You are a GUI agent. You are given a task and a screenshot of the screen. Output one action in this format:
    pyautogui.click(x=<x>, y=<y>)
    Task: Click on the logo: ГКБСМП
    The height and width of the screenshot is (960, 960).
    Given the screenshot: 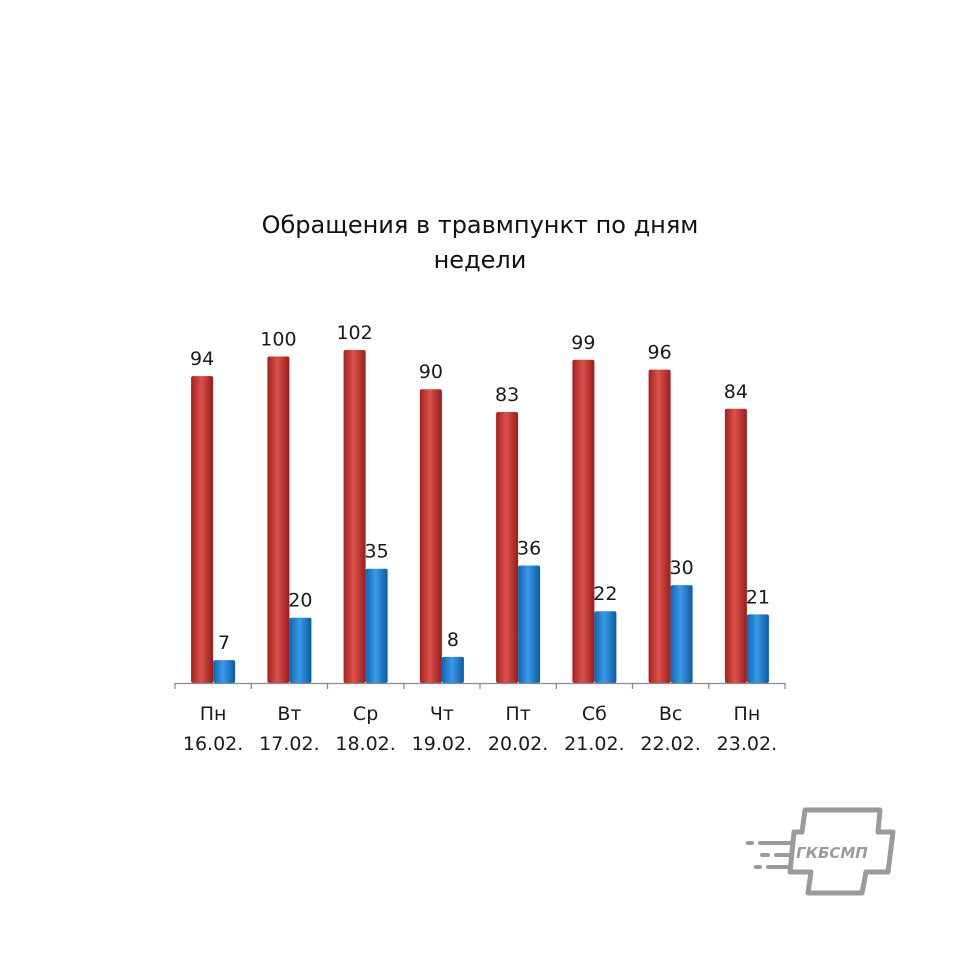 What is the action you would take?
    pyautogui.click(x=821, y=851)
    